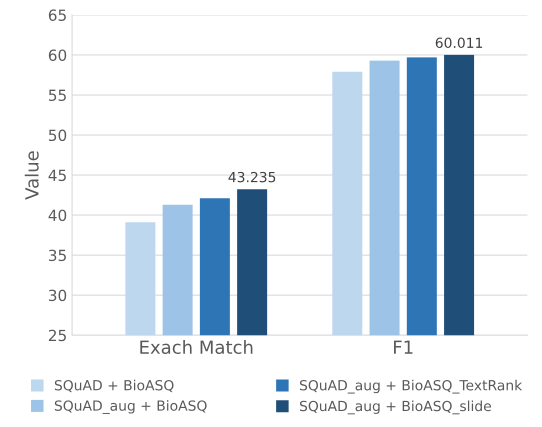 The width and height of the screenshot is (542, 427). I want to click on y-tick-label: 40, so click(57, 216).